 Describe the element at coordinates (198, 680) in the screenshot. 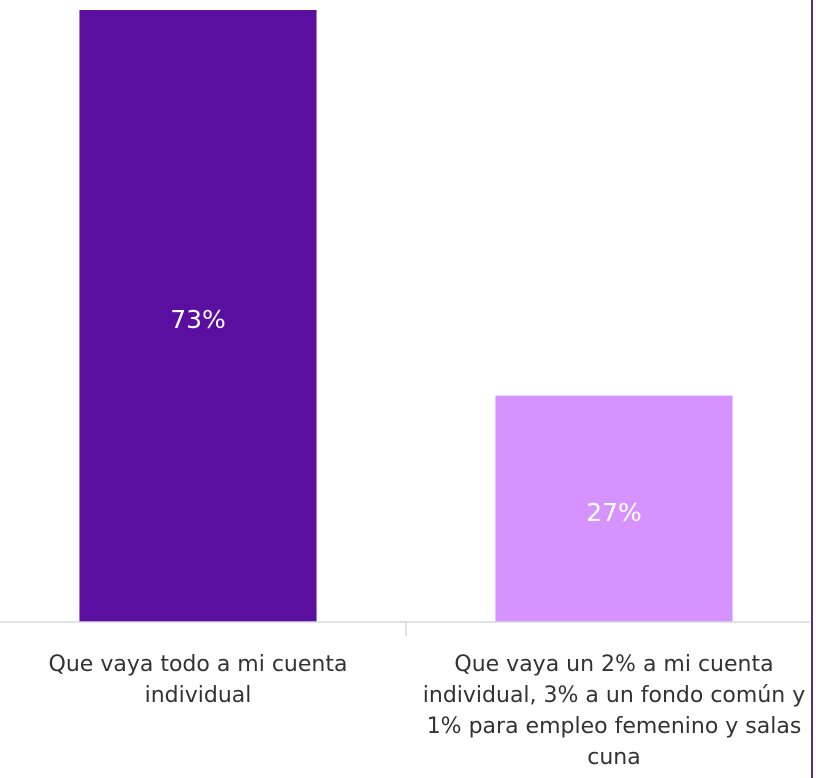

I see `x-tick-label: Que vaya todo a mi cuenta individual` at that location.